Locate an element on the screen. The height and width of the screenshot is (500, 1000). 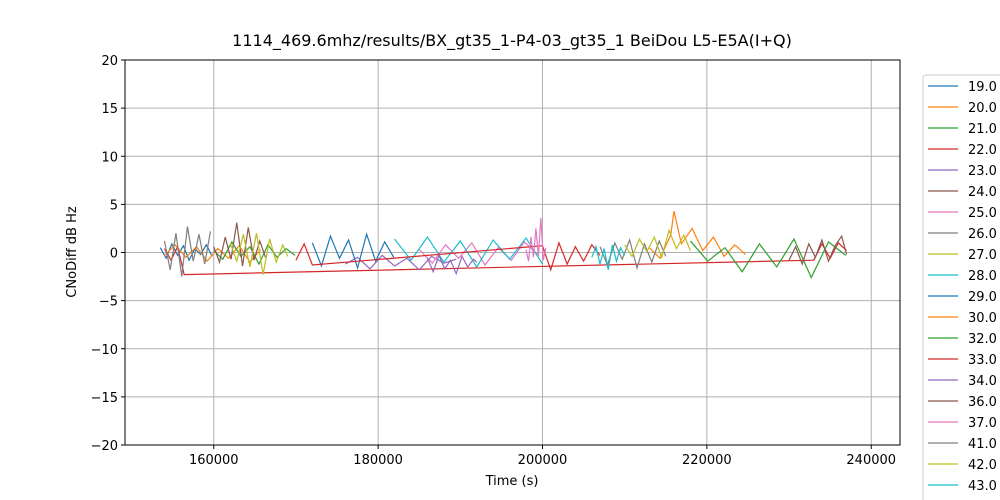
legend-label: 21.0 is located at coordinates (982, 129).